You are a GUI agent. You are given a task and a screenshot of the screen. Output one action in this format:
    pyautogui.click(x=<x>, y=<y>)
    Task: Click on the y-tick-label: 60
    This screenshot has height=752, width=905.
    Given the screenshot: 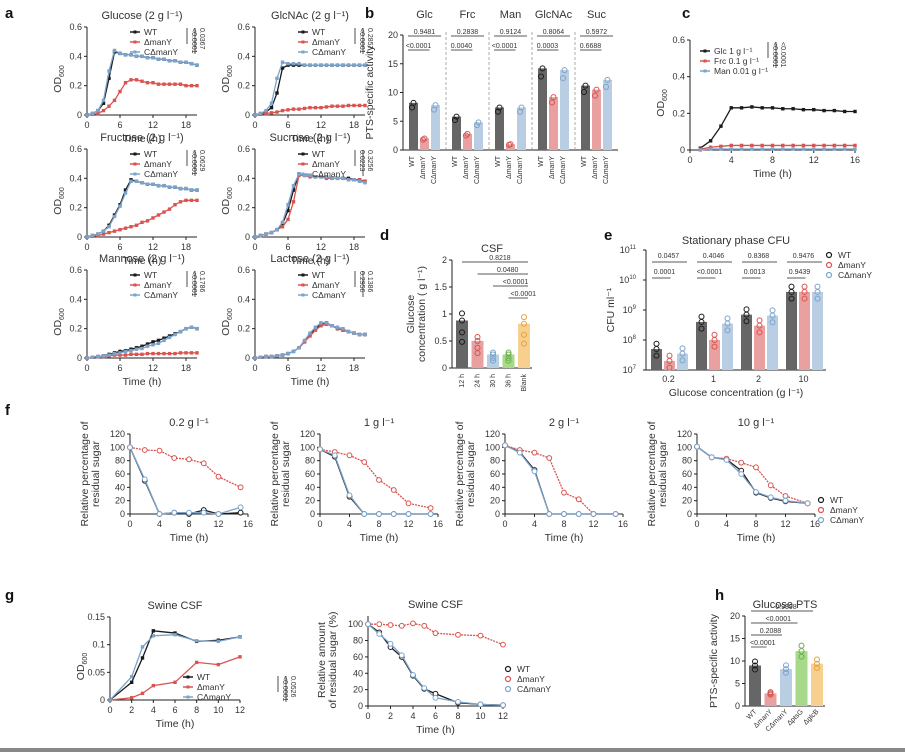 What is the action you would take?
    pyautogui.click(x=310, y=474)
    